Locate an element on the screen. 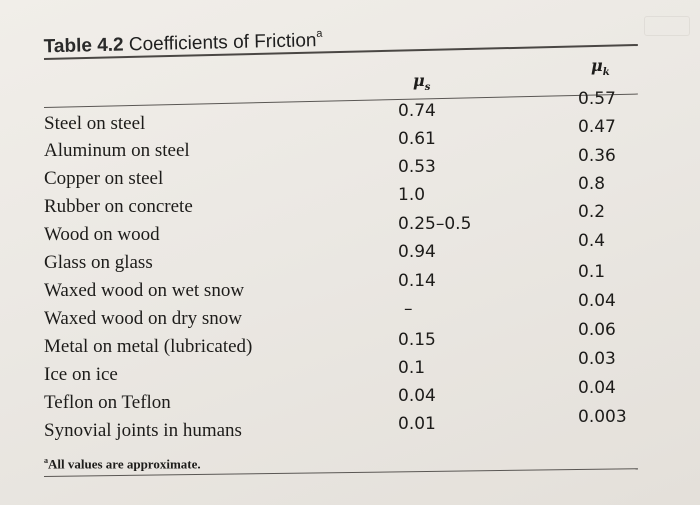 The width and height of the screenshot is (700, 505). kinetic-subscript: k is located at coordinates (606, 73).